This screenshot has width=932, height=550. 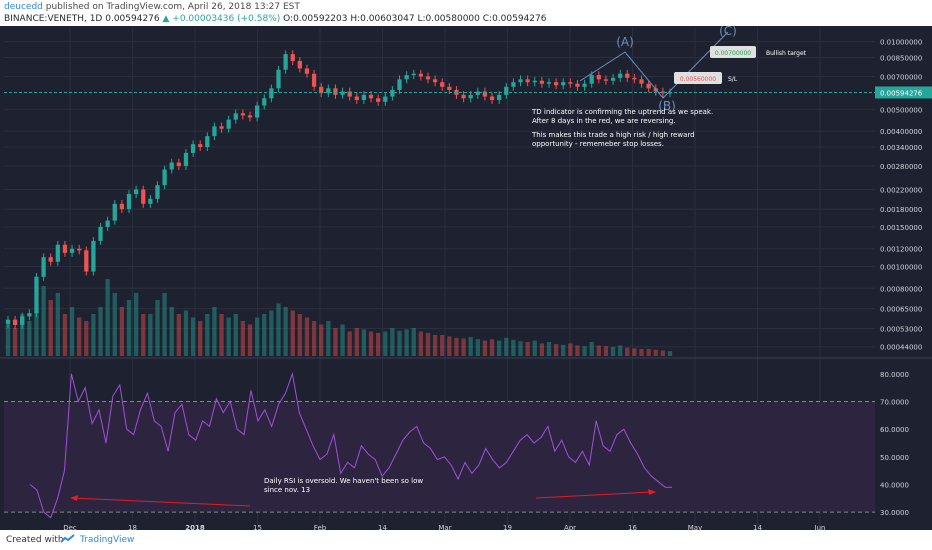 What do you see at coordinates (195, 527) in the screenshot?
I see `time-tick-label: 2018` at bounding box center [195, 527].